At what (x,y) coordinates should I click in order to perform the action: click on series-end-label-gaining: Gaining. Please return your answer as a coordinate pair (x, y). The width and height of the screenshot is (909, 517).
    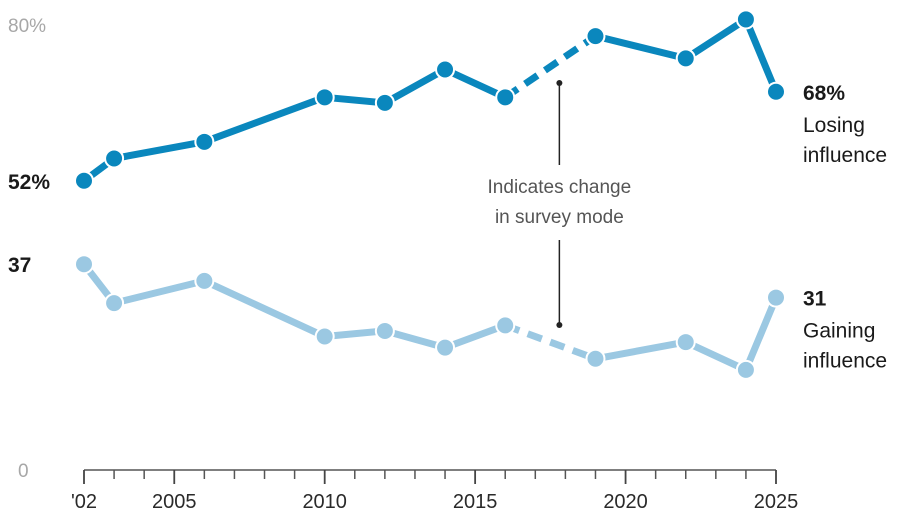
    Looking at the image, I should click on (839, 331).